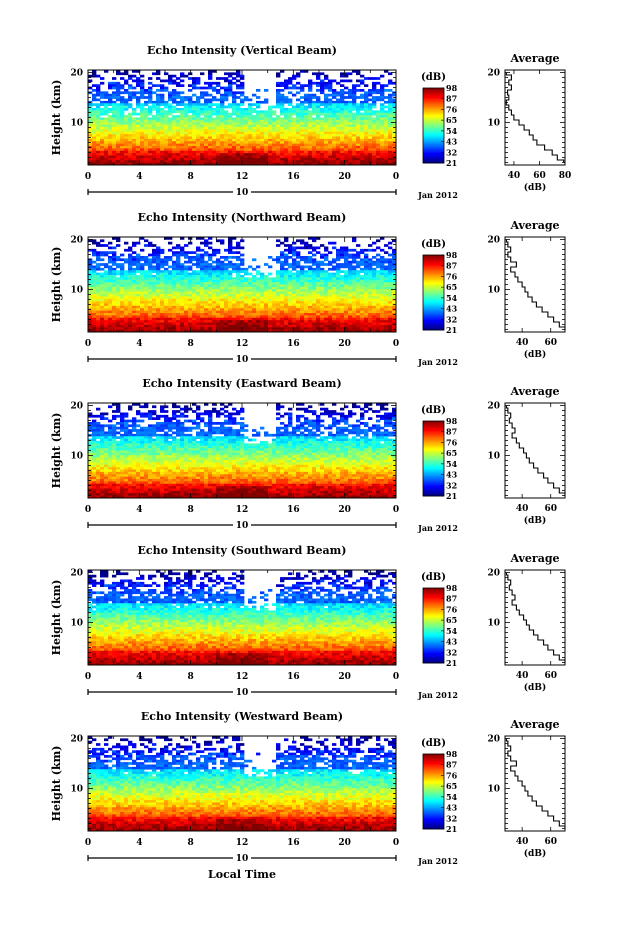 Image resolution: width=617 pixels, height=929 pixels. What do you see at coordinates (242, 118) in the screenshot?
I see `heatmap-cells` at bounding box center [242, 118].